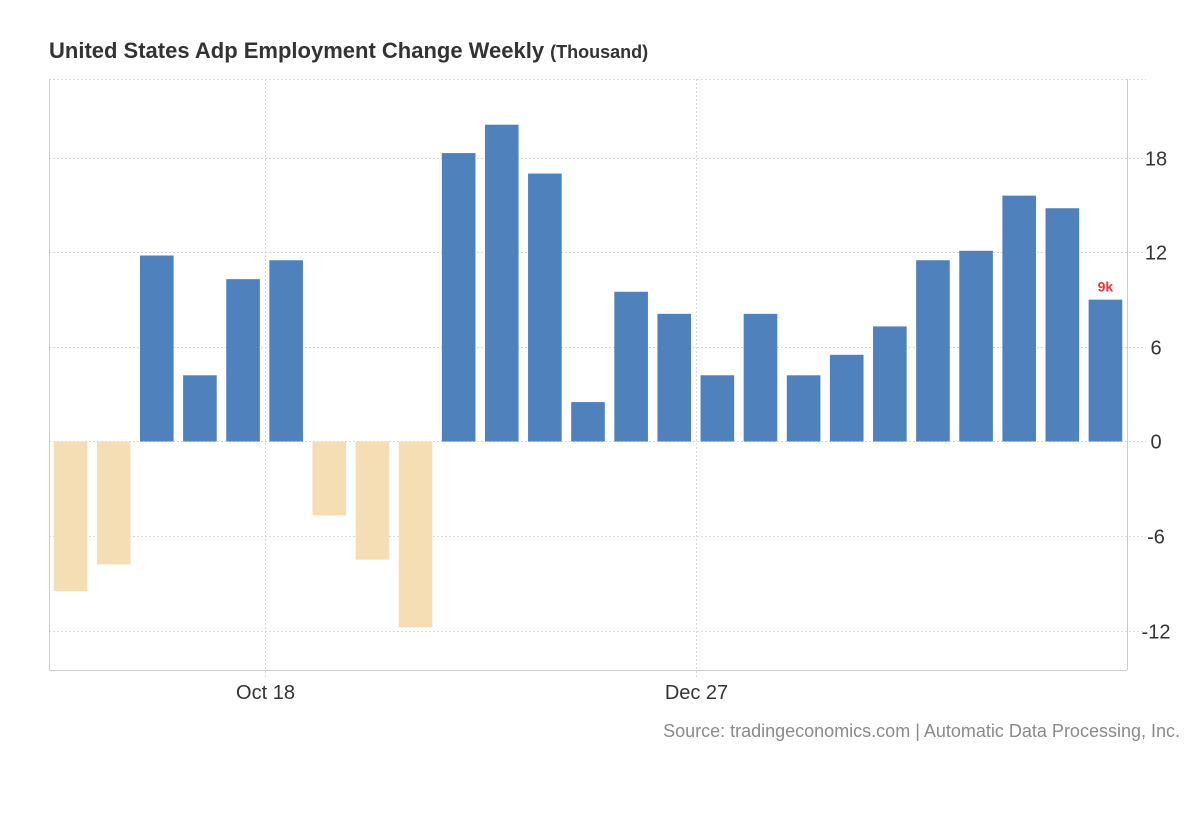  What do you see at coordinates (1106, 287) in the screenshot?
I see `last-value-label: 9k` at bounding box center [1106, 287].